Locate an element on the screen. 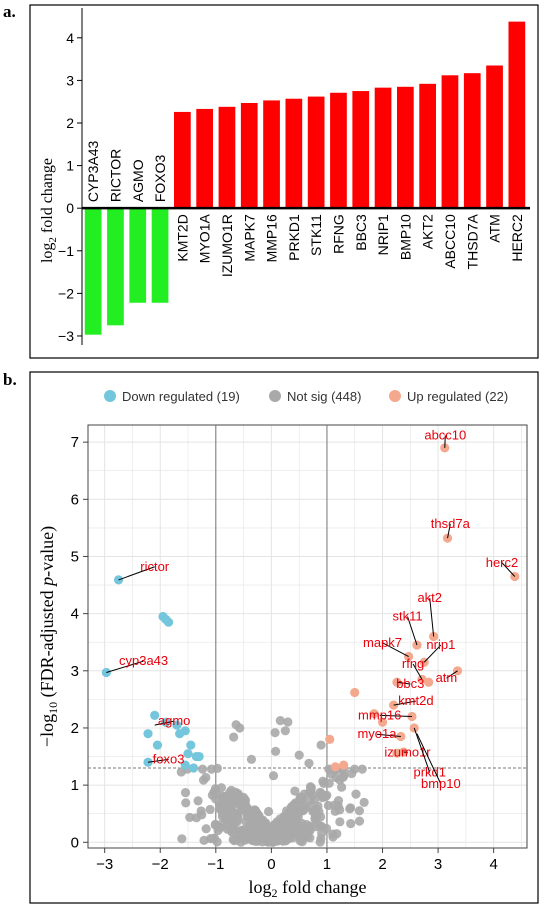 Image resolution: width=550 pixels, height=909 pixels. category-label: CYP3A43 is located at coordinates (93, 171).